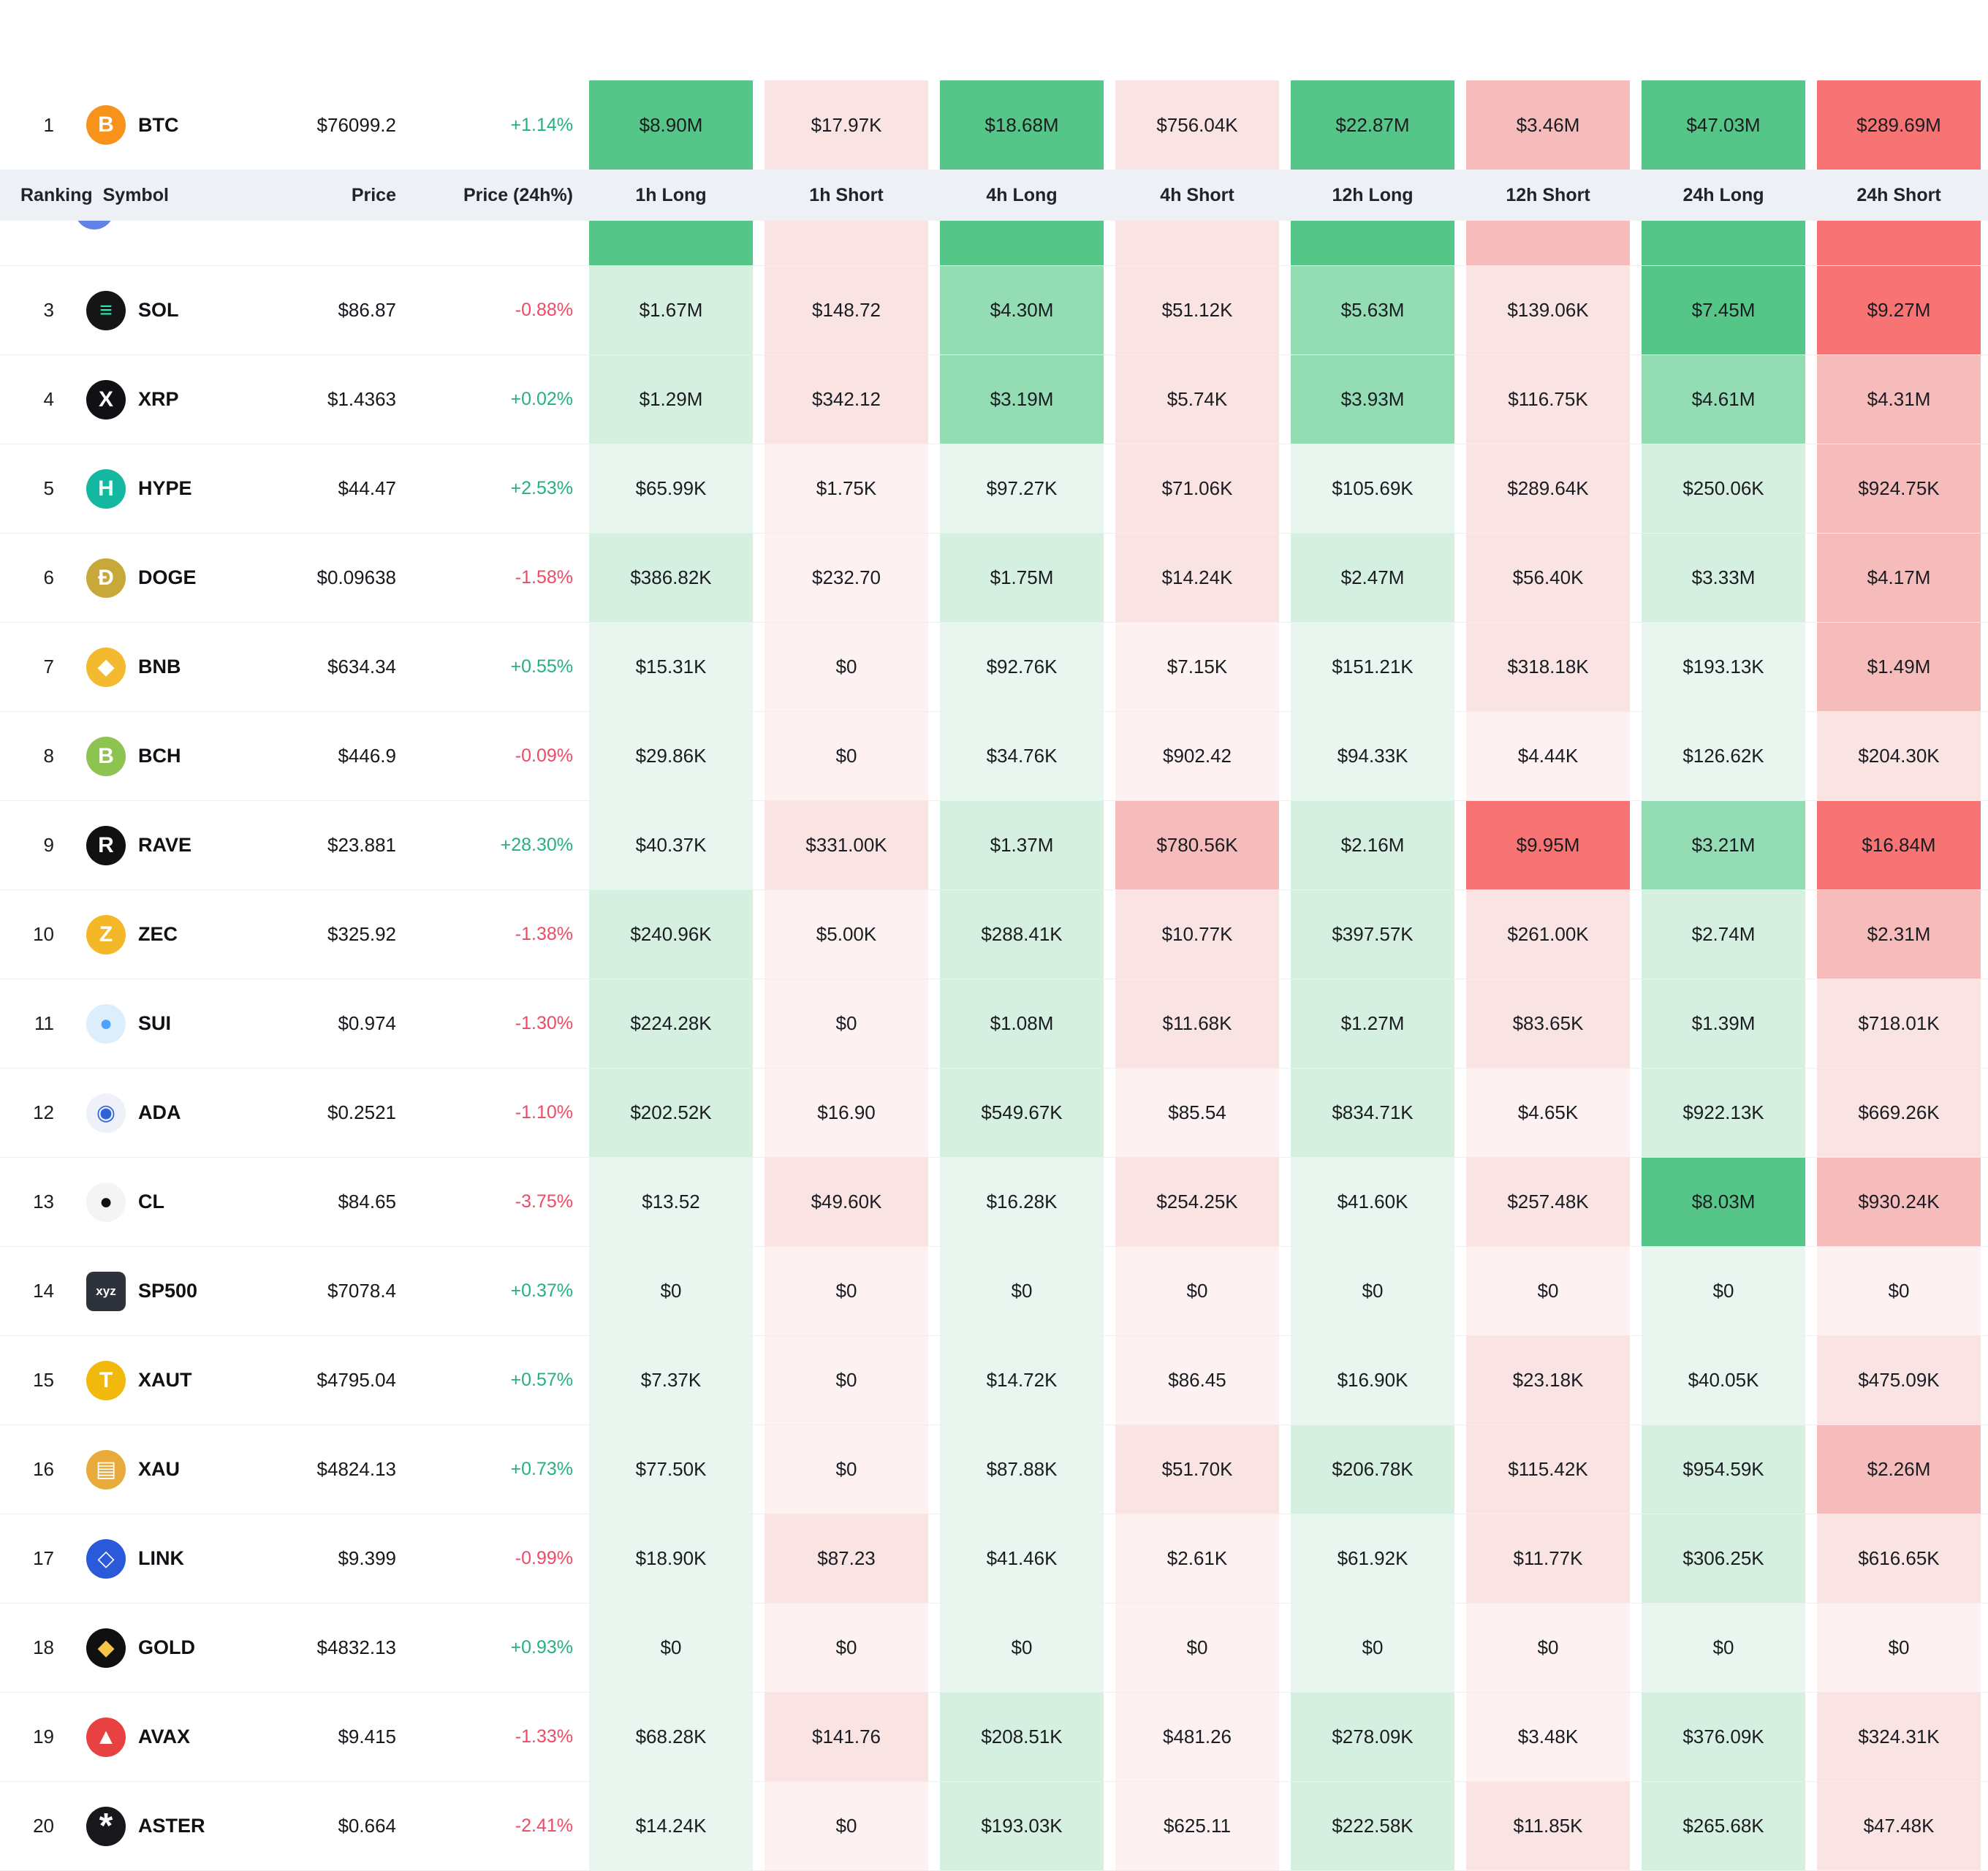 The height and width of the screenshot is (1871, 1988). I want to click on value-cell: $56.40K, so click(1548, 578).